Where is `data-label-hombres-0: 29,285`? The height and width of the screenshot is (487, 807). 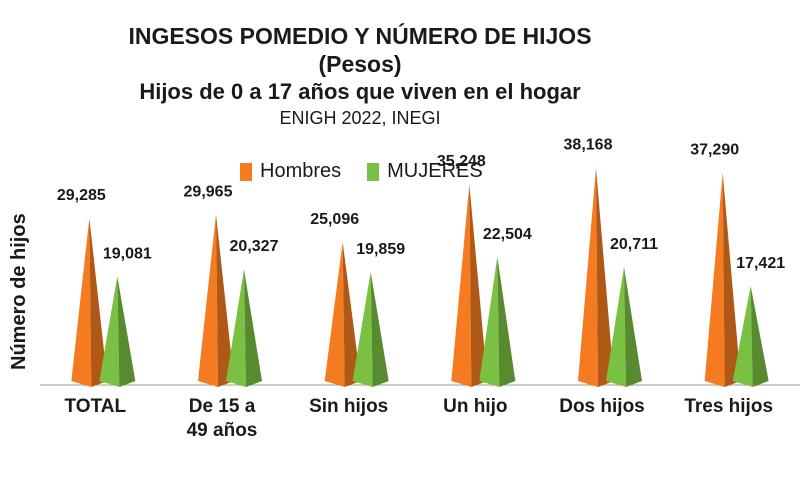
data-label-hombres-0: 29,285 is located at coordinates (81, 195).